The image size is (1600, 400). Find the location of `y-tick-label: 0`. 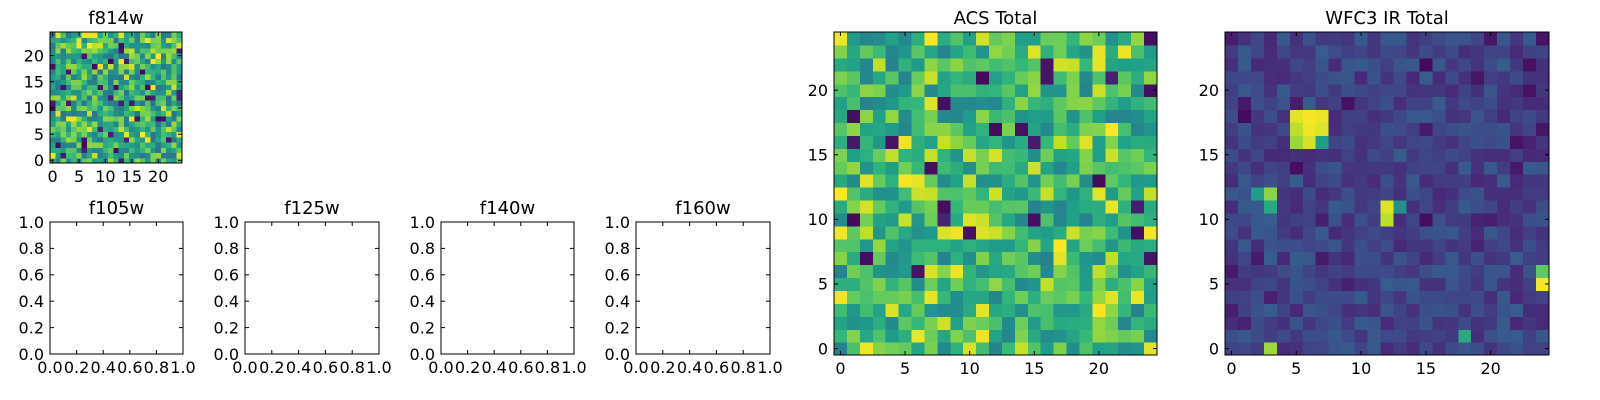

y-tick-label: 0 is located at coordinates (39, 160).